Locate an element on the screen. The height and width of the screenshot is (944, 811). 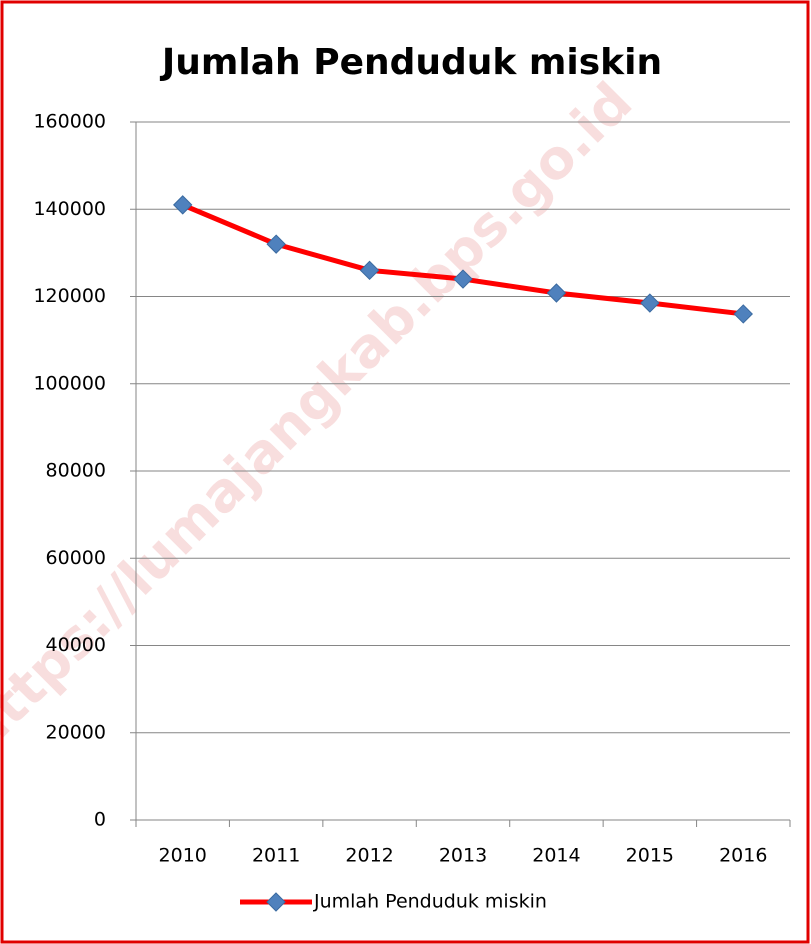
y-tick-label: 0 is located at coordinates (100, 820).